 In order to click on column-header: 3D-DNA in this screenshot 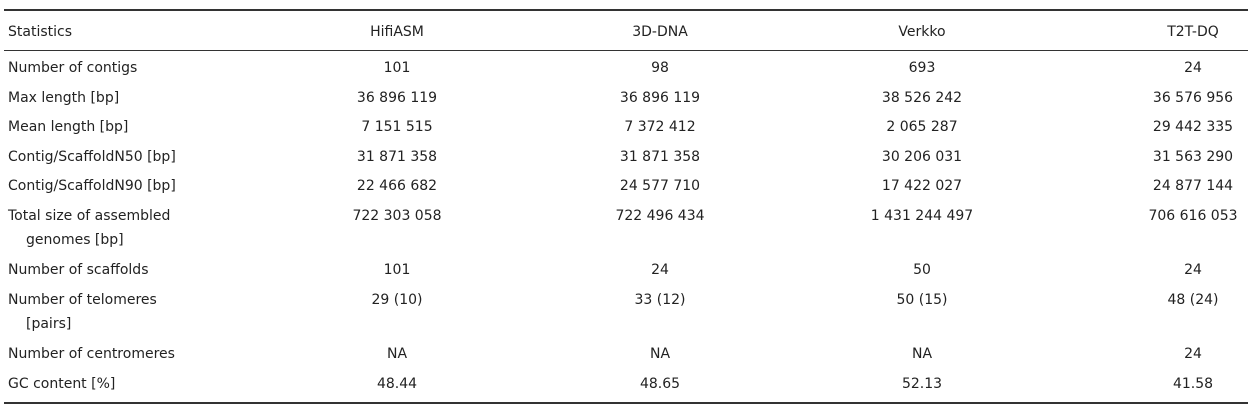, I will do `click(660, 32)`.